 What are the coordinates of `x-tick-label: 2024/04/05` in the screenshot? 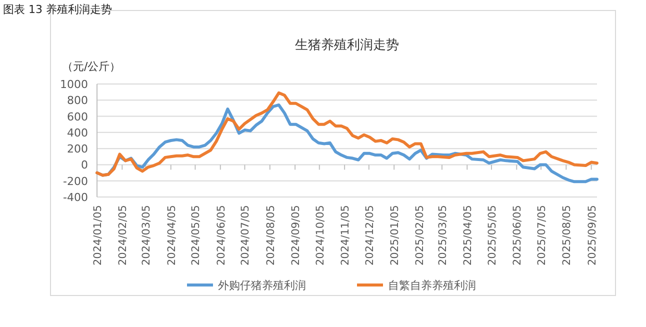 It's located at (172, 235).